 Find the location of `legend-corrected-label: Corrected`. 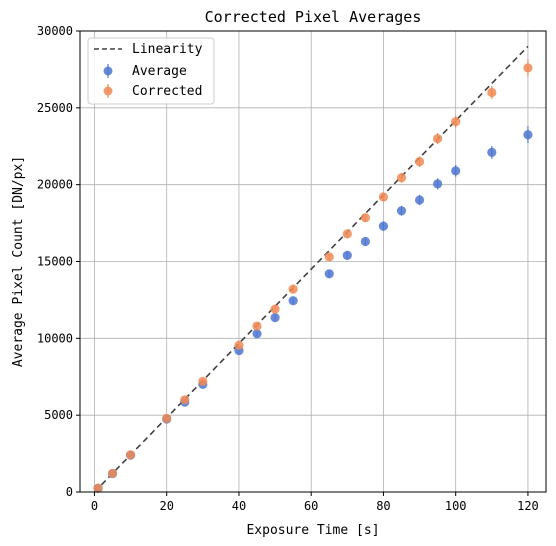

legend-corrected-label: Corrected is located at coordinates (167, 91).